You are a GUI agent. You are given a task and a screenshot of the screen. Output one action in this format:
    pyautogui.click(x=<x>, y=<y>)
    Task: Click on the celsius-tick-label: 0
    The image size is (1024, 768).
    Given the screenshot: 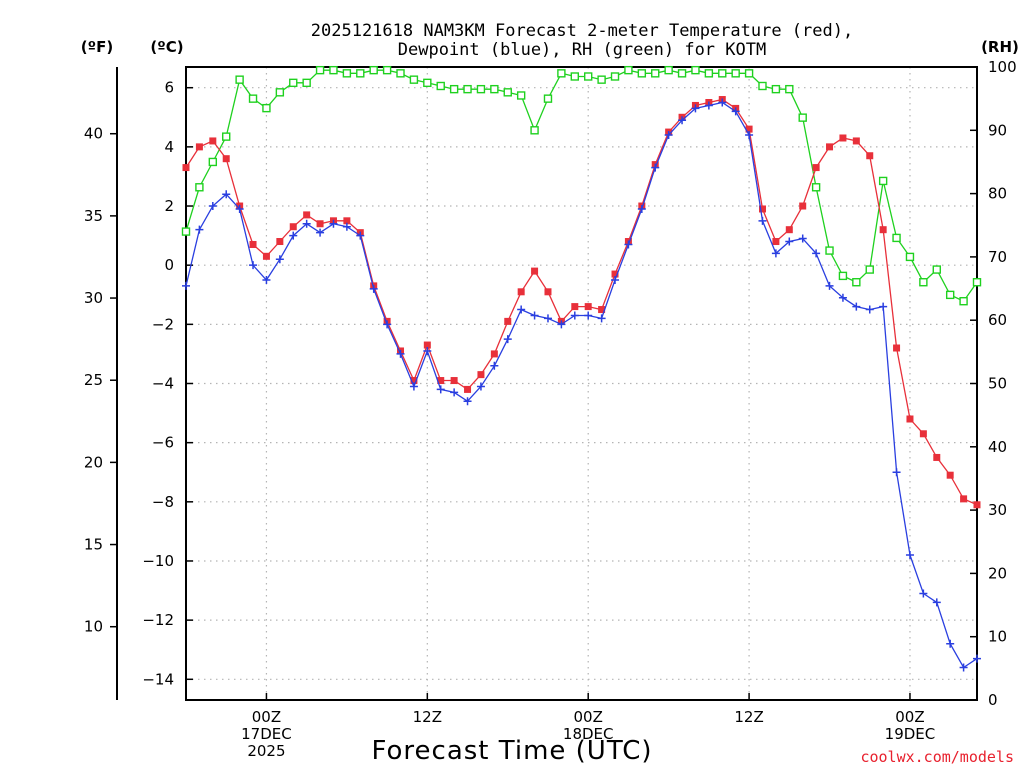 What is the action you would take?
    pyautogui.click(x=169, y=265)
    